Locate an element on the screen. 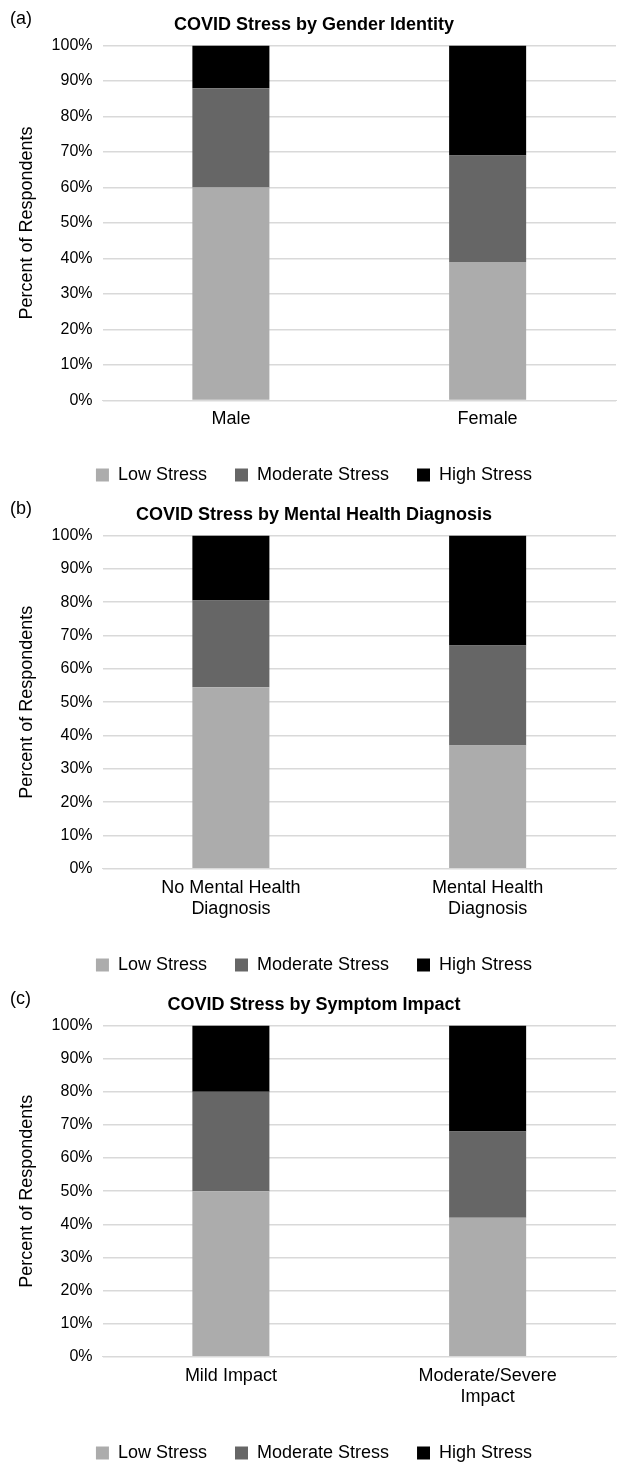  x-tick-label: Male is located at coordinates (231, 418).